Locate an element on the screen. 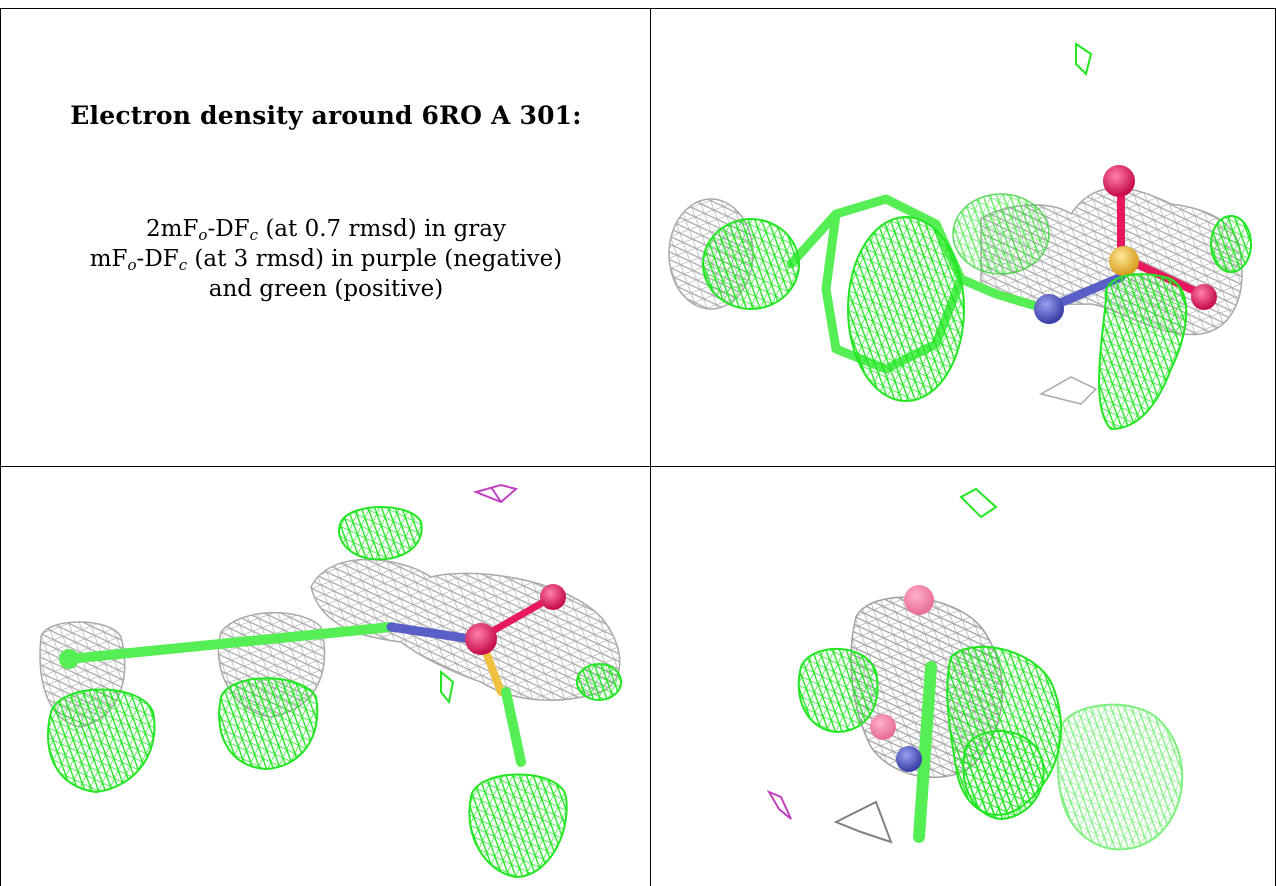 The image size is (1276, 886). n-bond is located at coordinates (431, 633).